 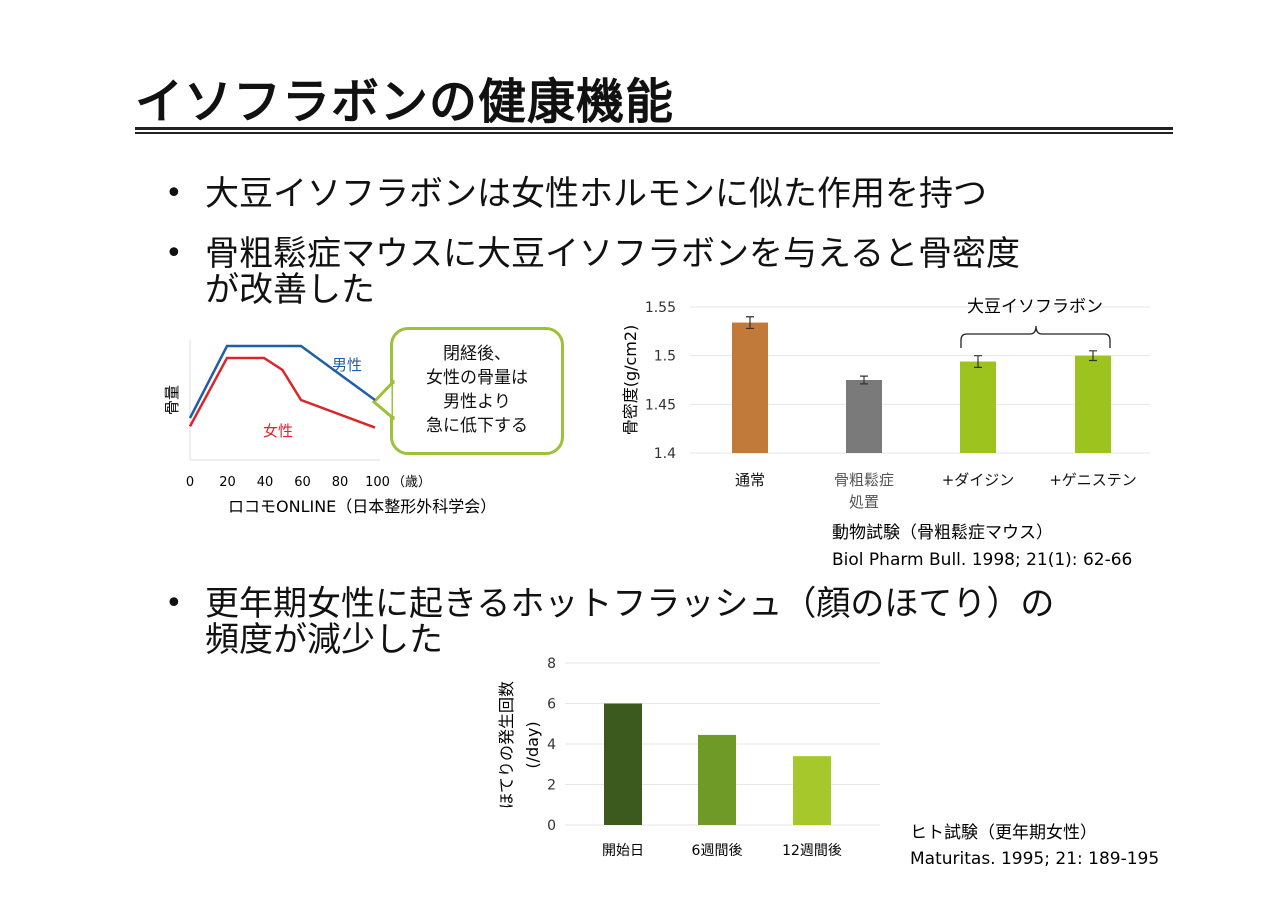 I want to click on y-tick-label: 2, so click(x=551, y=786).